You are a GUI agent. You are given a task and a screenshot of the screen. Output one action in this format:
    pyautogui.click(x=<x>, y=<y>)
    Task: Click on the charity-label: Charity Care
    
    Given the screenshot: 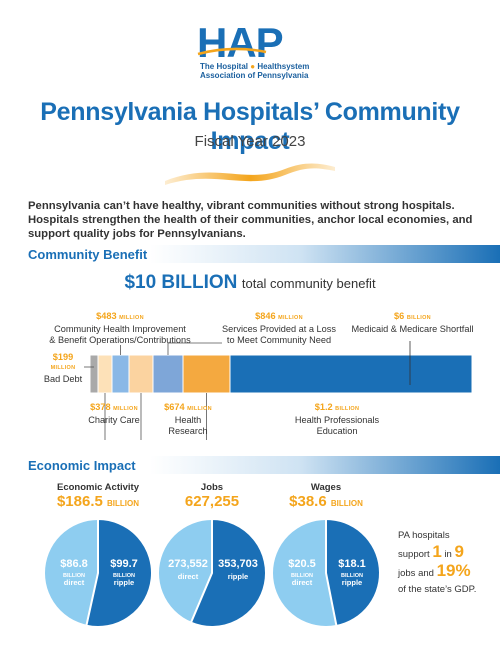 What is the action you would take?
    pyautogui.click(x=114, y=420)
    